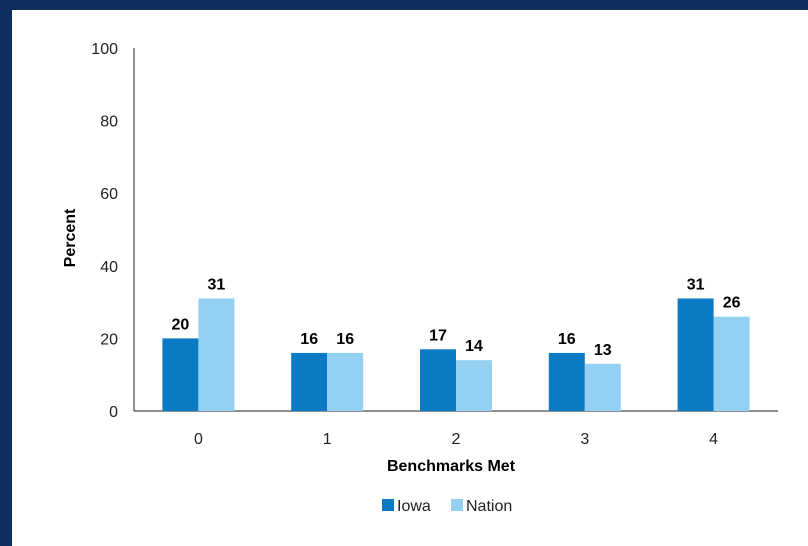 The height and width of the screenshot is (546, 808). What do you see at coordinates (451, 466) in the screenshot?
I see `x-axis-title: Benchmarks Met` at bounding box center [451, 466].